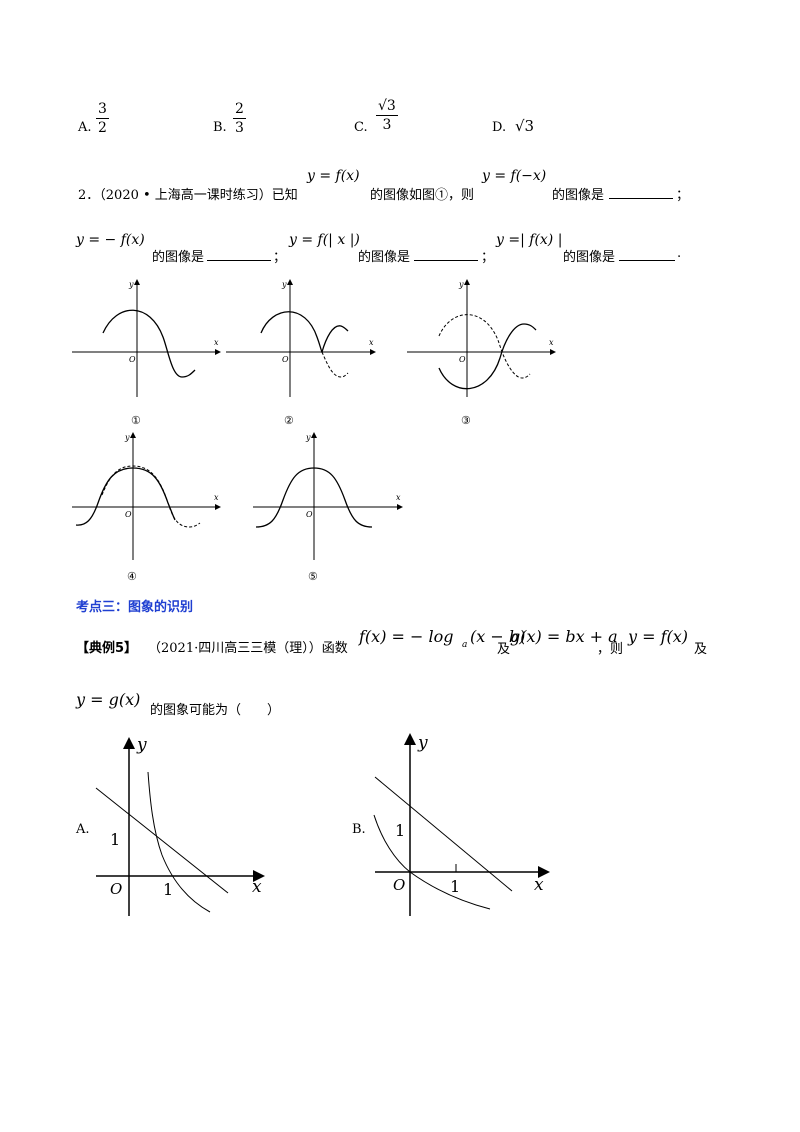  I want to click on graph-3-dashed-curve, so click(484, 346).